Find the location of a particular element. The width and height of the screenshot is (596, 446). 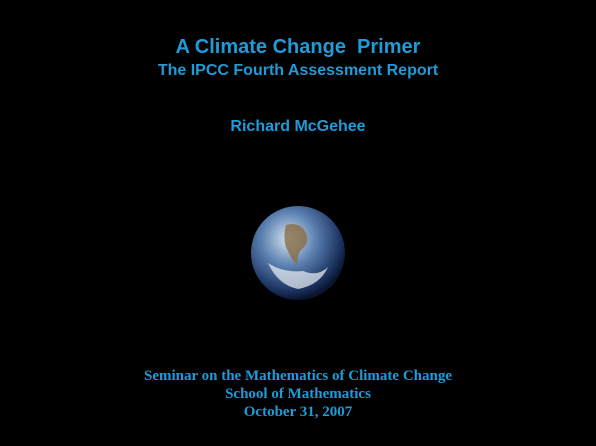

footer-line: School of Mathematics is located at coordinates (298, 394).